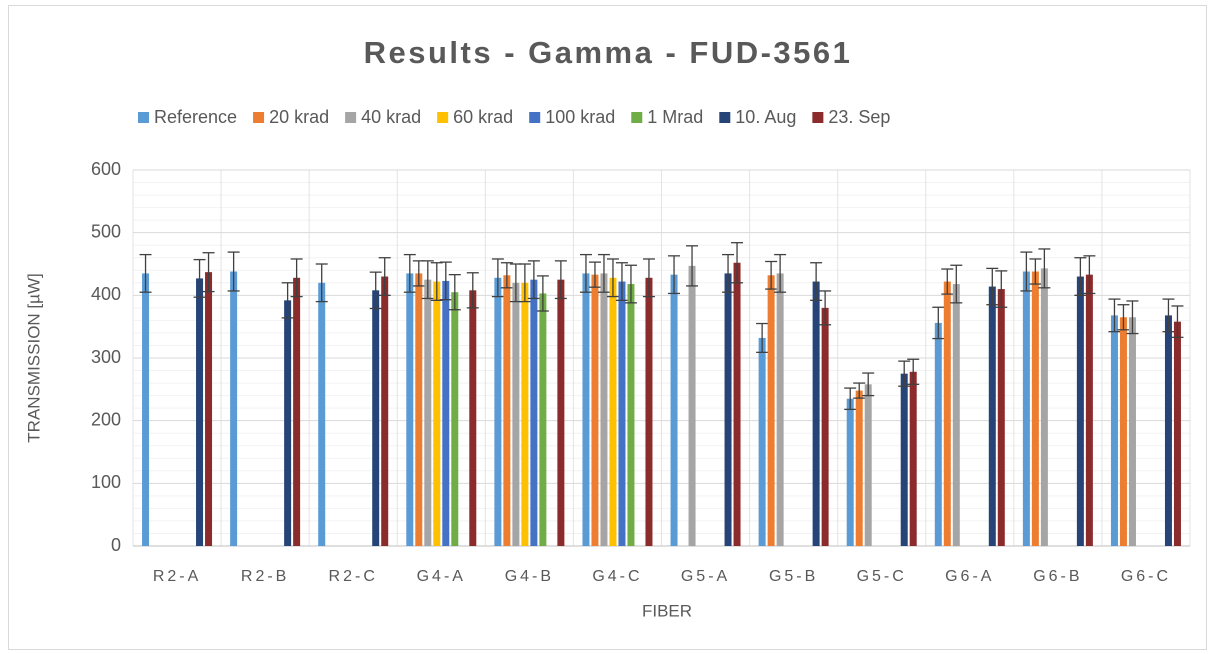  What do you see at coordinates (882, 576) in the screenshot?
I see `x-tick-label: G5-C` at bounding box center [882, 576].